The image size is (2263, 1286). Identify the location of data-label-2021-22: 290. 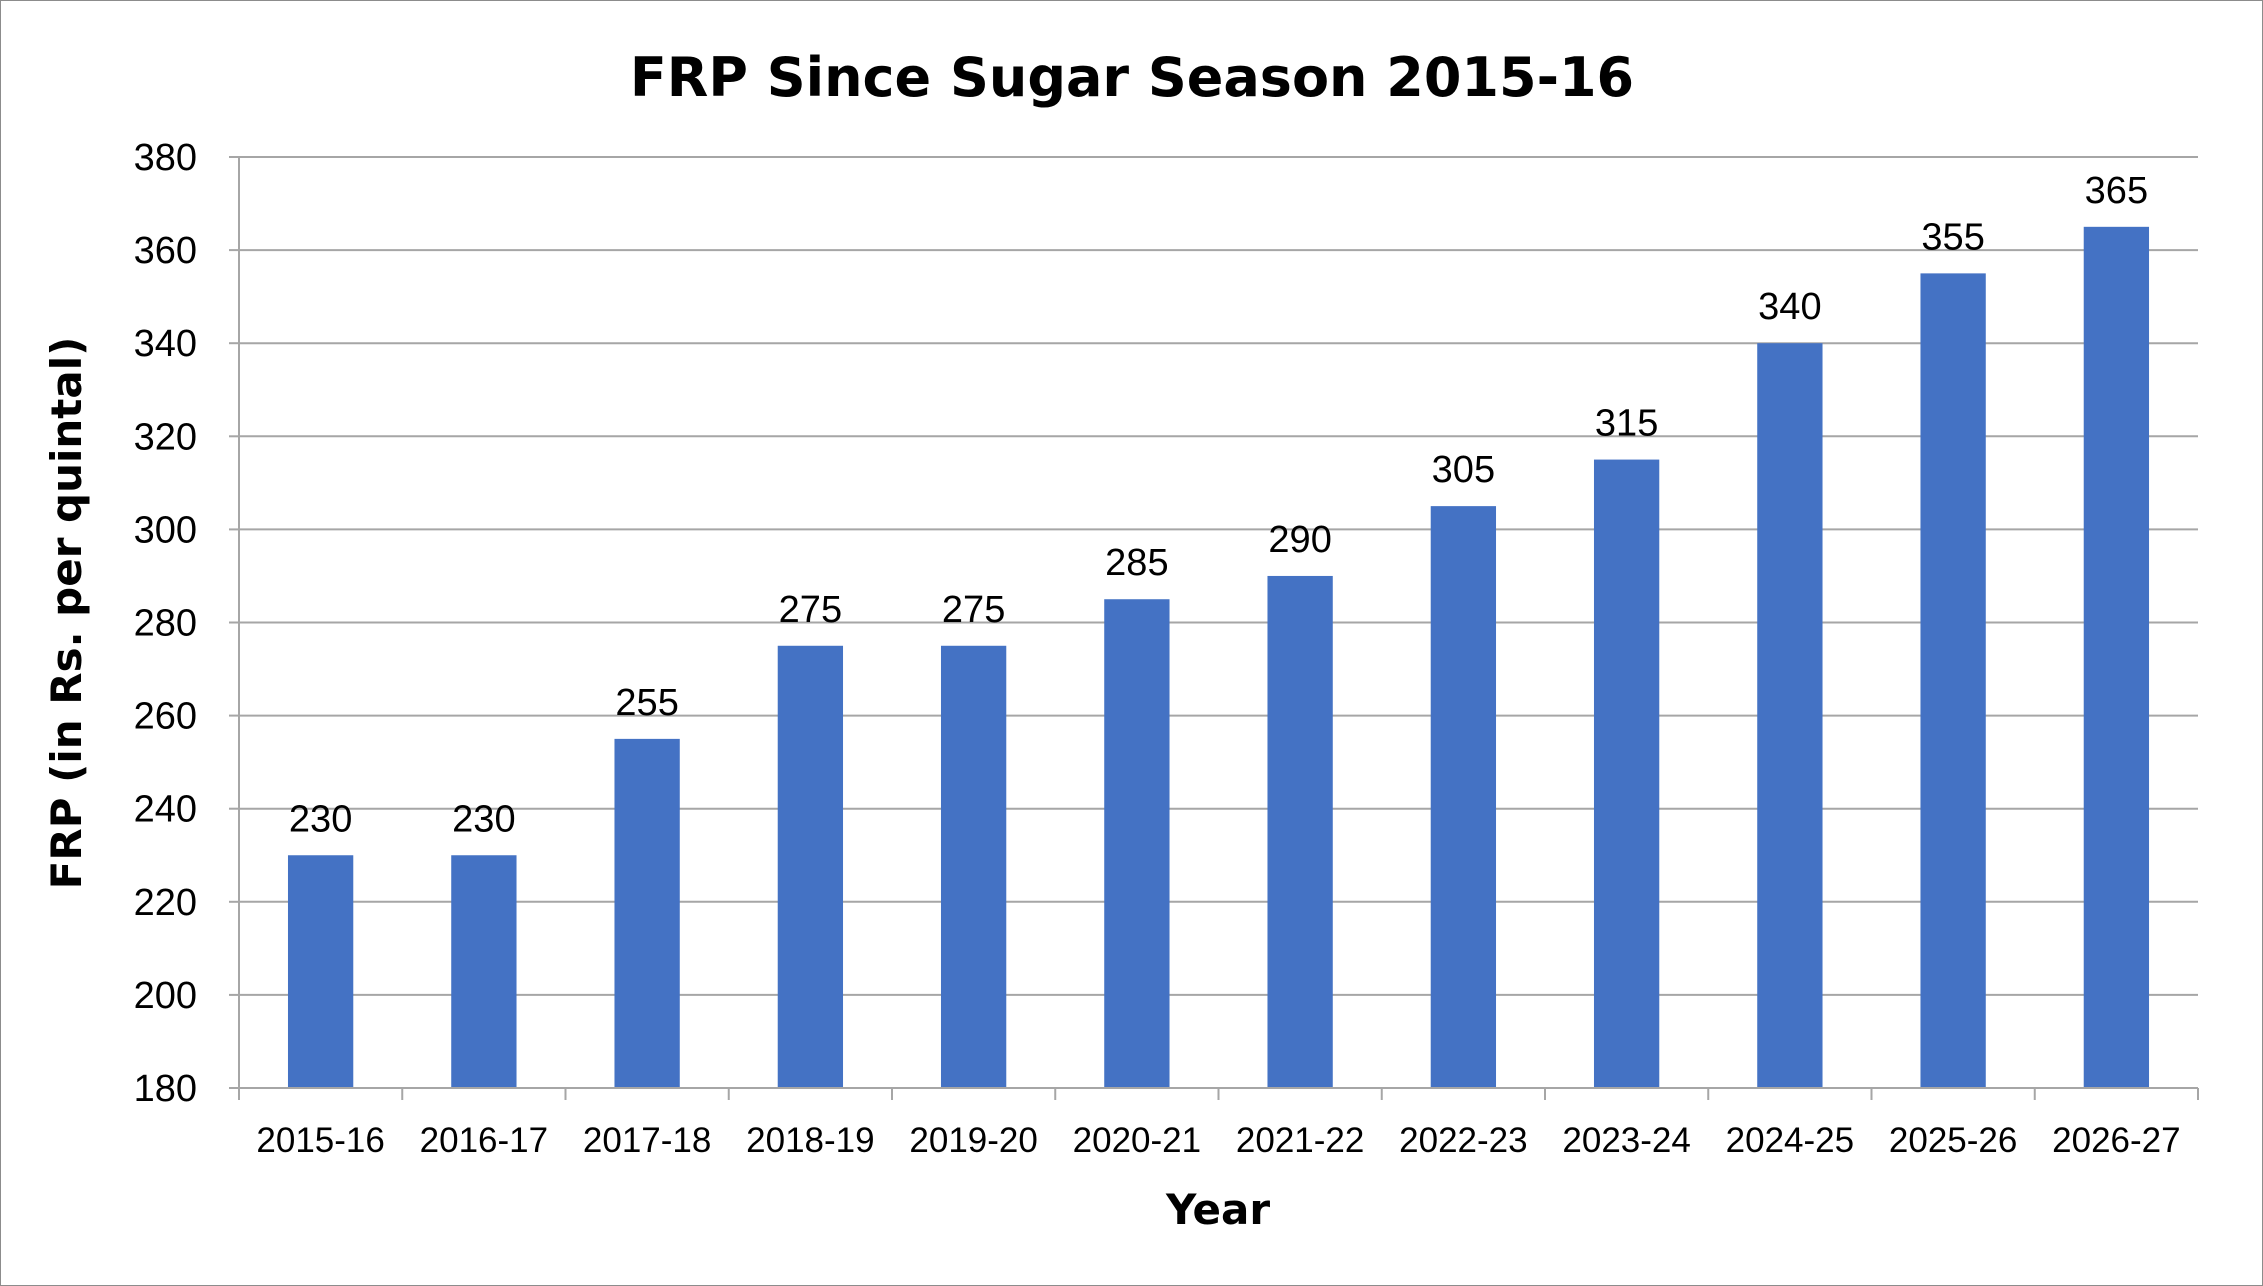
(1299, 540).